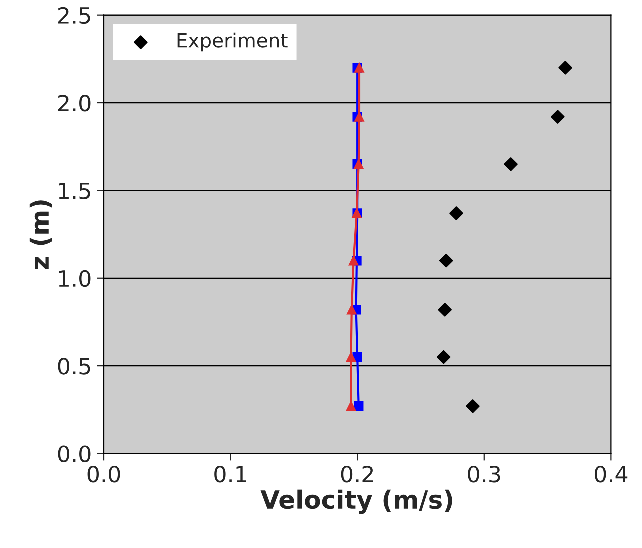 This screenshot has height=548, width=642. Describe the element at coordinates (74, 191) in the screenshot. I see `y-tick-label: 1.5` at that location.